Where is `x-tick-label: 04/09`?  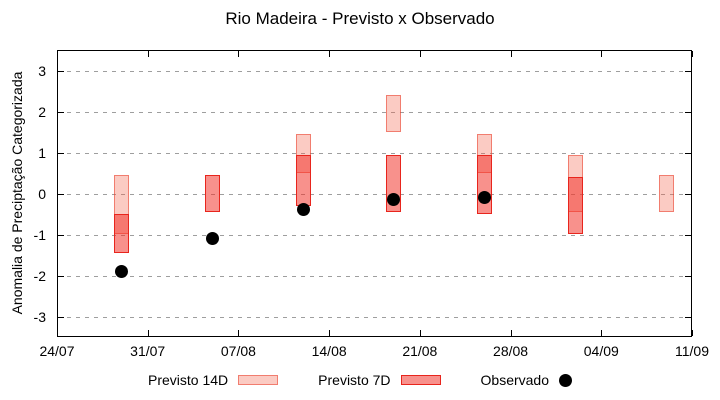 x-tick-label: 04/09 is located at coordinates (601, 351).